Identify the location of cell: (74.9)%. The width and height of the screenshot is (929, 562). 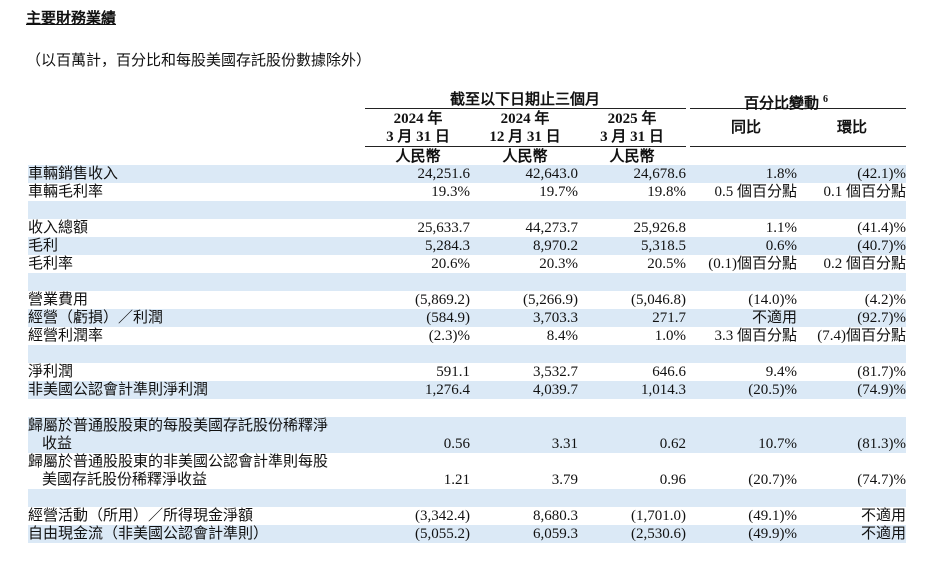
(881, 390).